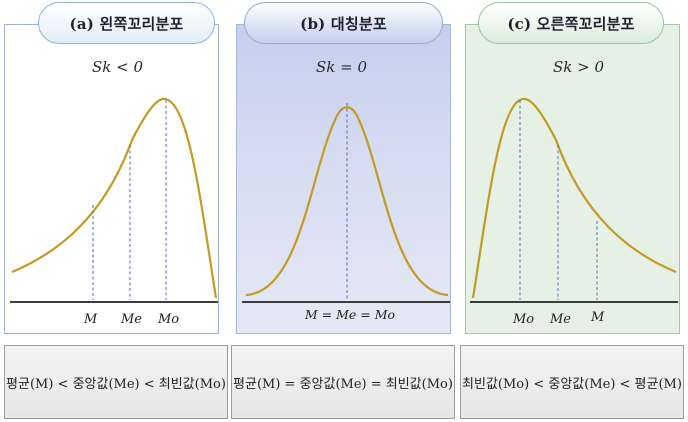  Describe the element at coordinates (524, 319) in the screenshot. I see `marker-mode-right: Mo` at that location.